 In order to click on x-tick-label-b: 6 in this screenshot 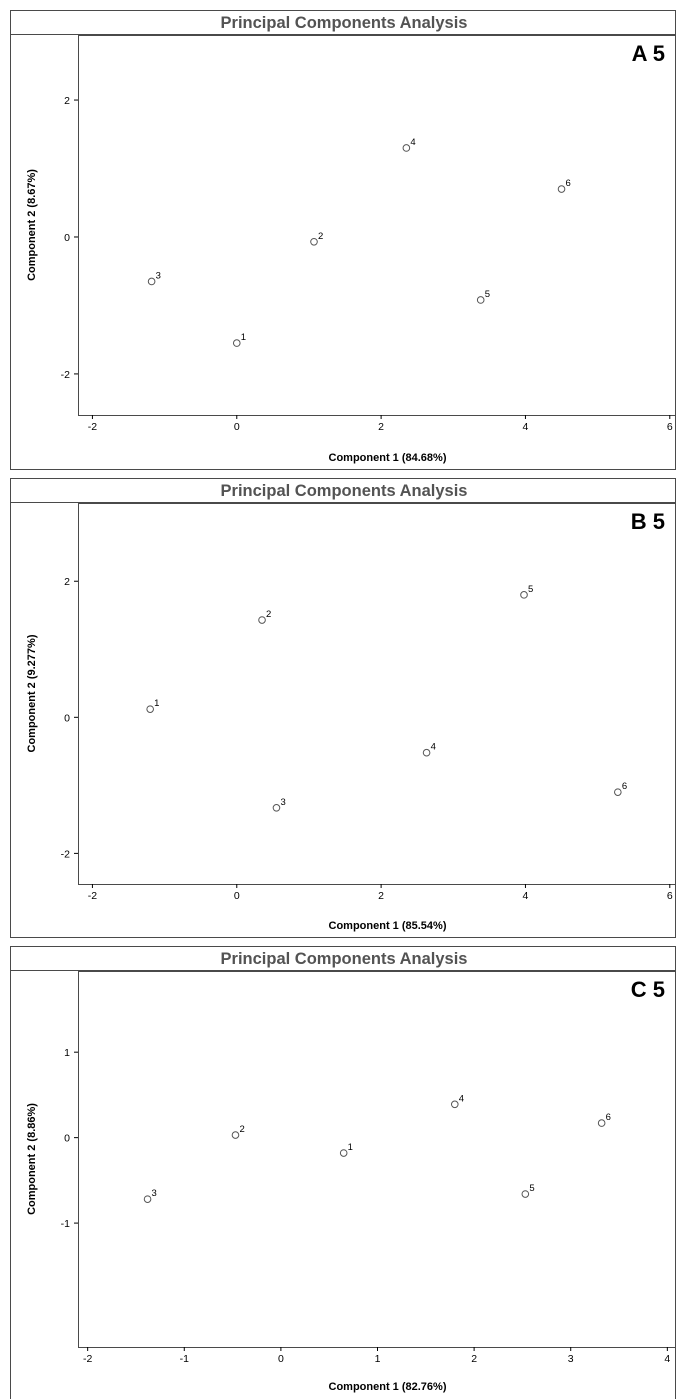, I will do `click(670, 896)`.